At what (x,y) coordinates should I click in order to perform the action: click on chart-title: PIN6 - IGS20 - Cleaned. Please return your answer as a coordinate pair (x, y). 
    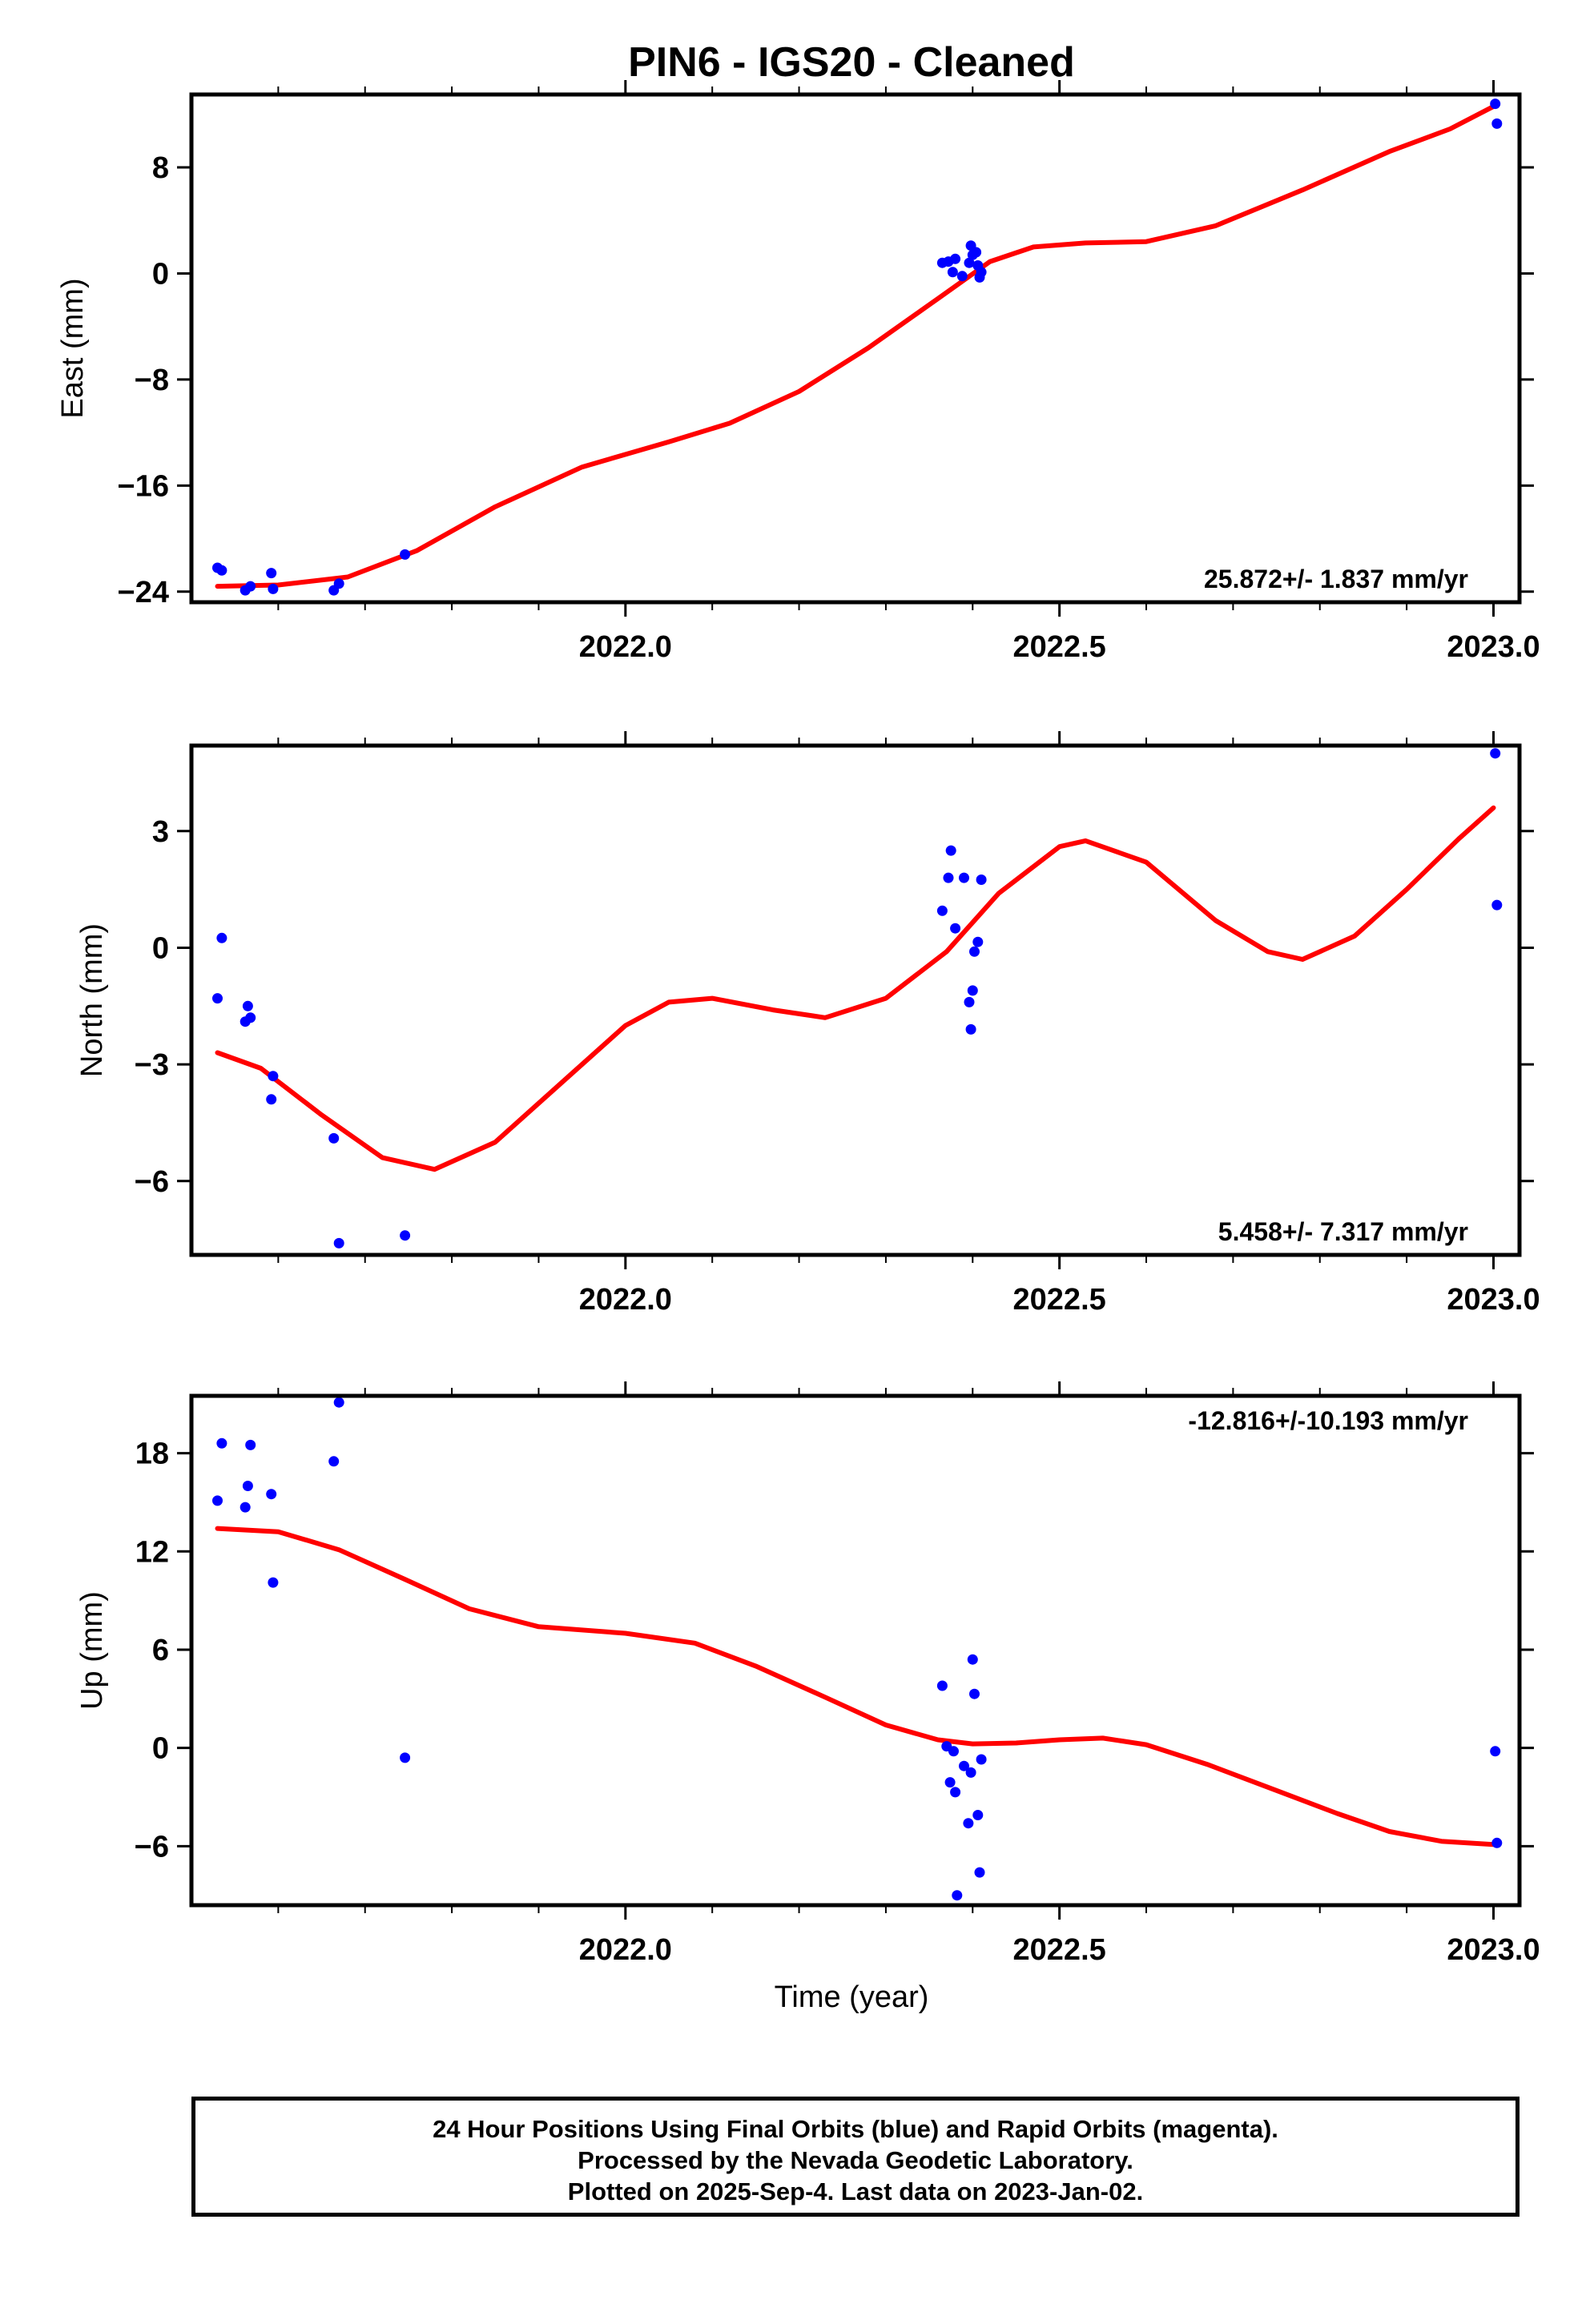
    Looking at the image, I should click on (851, 62).